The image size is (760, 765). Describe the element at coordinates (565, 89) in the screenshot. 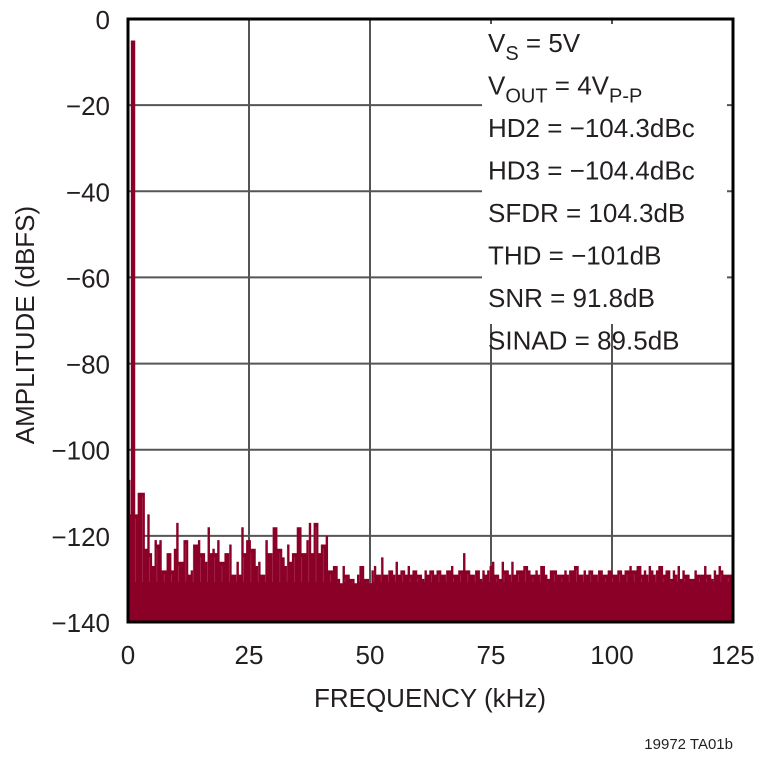

I see `annotation-line: VOUT = 4VP-P` at that location.